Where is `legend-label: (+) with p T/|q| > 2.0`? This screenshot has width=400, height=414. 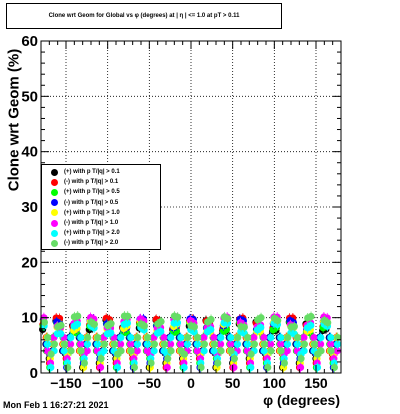
legend-label: (+) with p T/|q| > 2.0 is located at coordinates (92, 233).